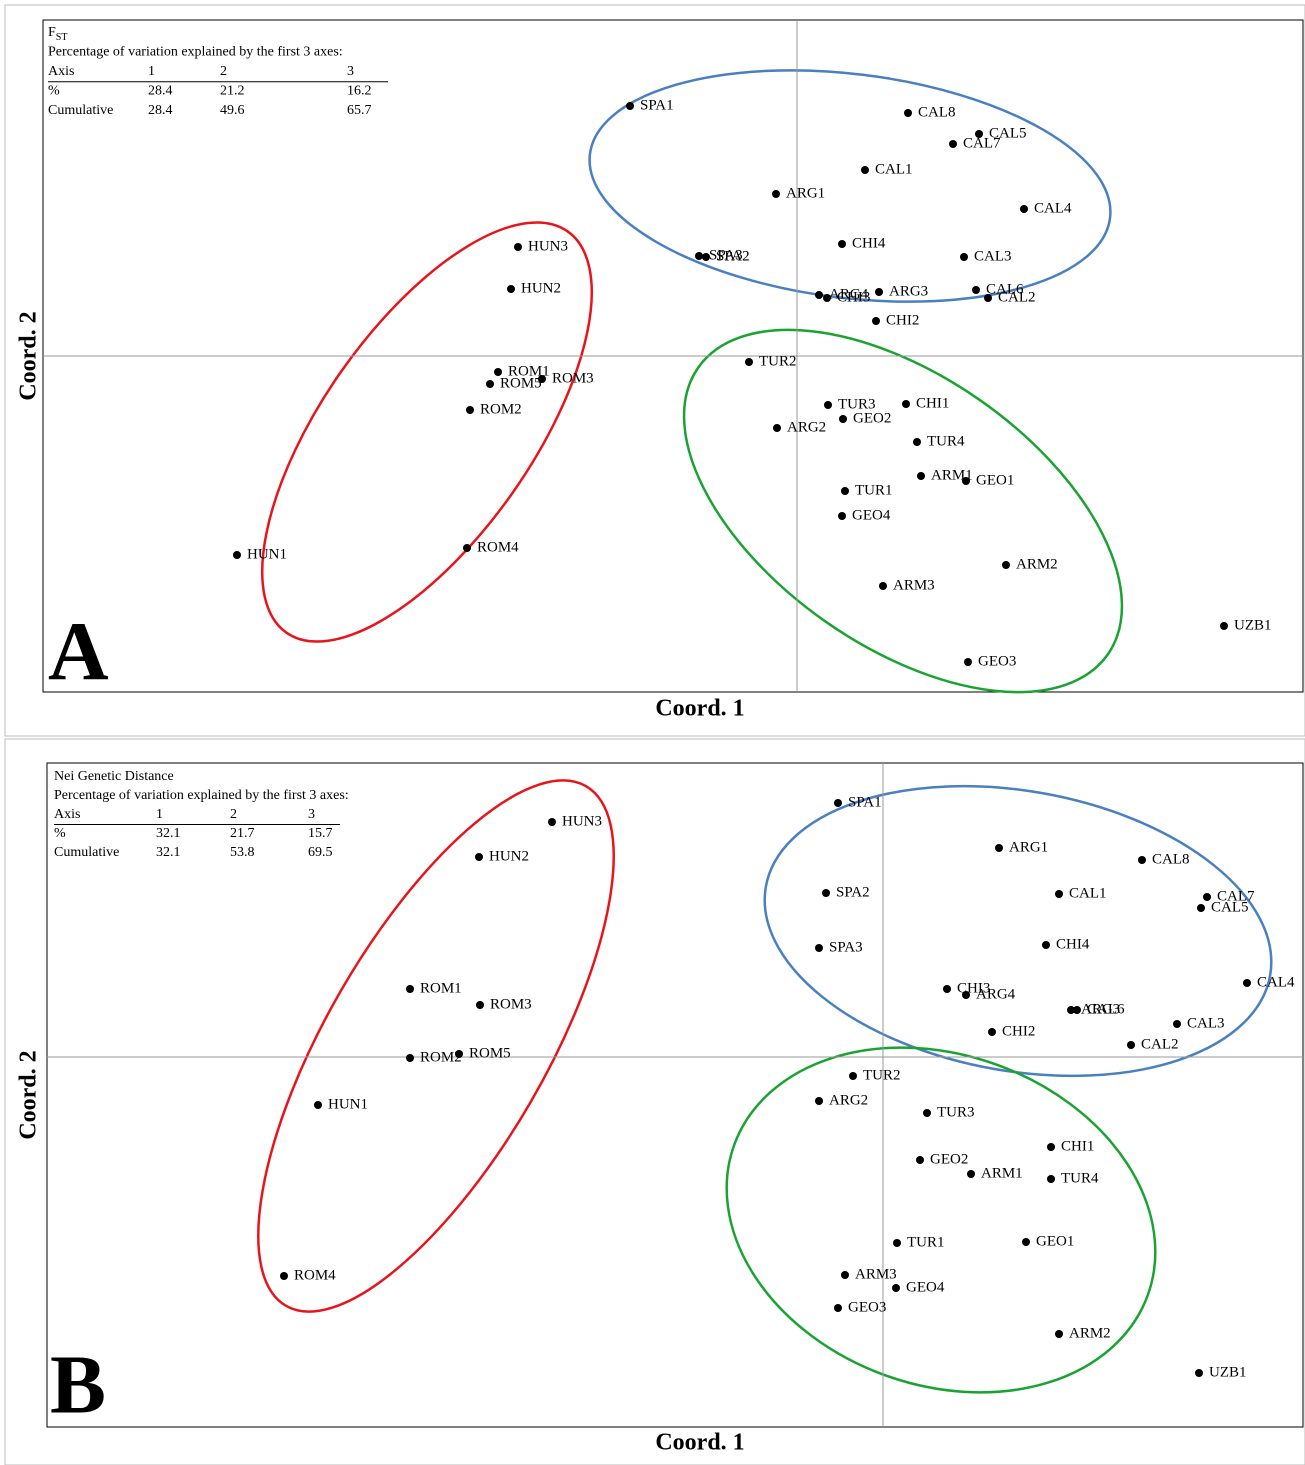  What do you see at coordinates (1236, 896) in the screenshot?
I see `point-label: CAL7` at bounding box center [1236, 896].